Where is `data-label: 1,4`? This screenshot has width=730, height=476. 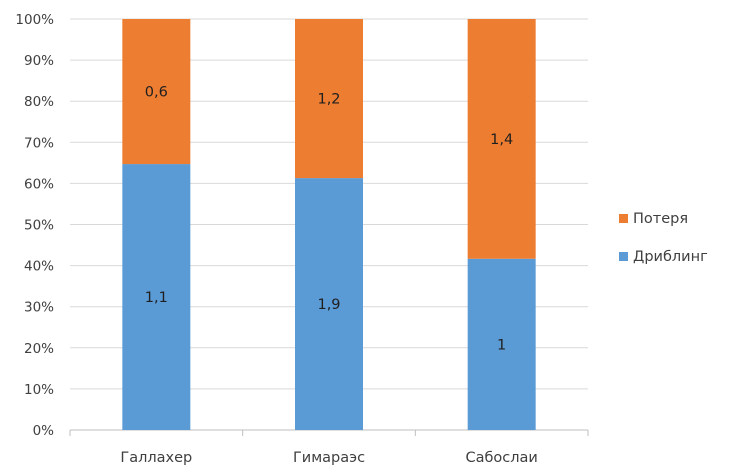 data-label: 1,4 is located at coordinates (501, 140).